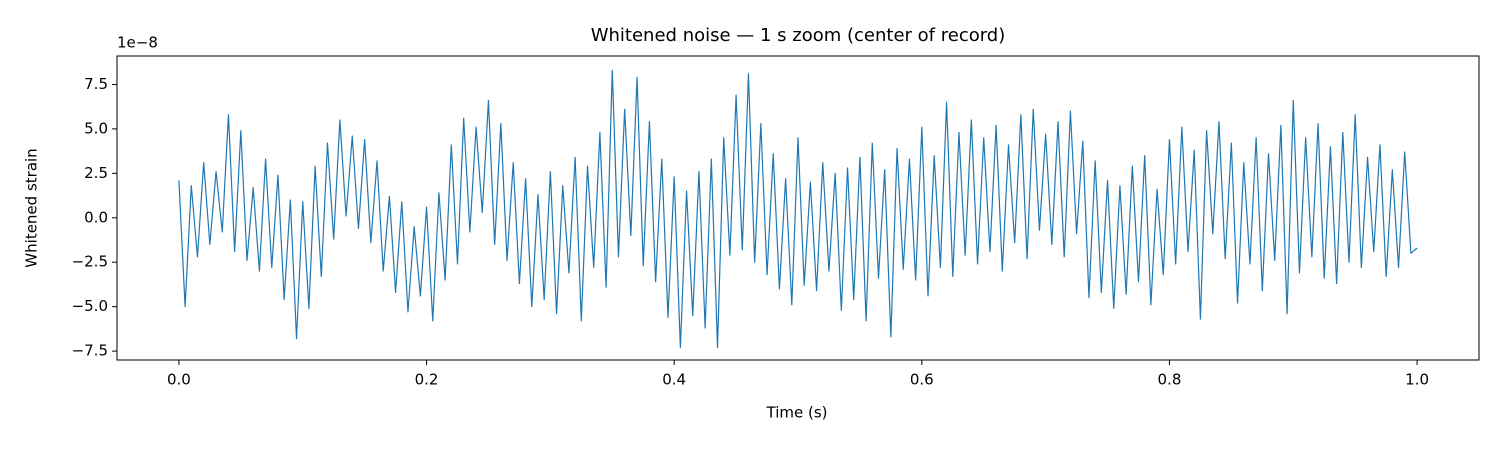 The width and height of the screenshot is (1500, 450). Describe the element at coordinates (90, 306) in the screenshot. I see `y-tick-label: −5.0` at that location.